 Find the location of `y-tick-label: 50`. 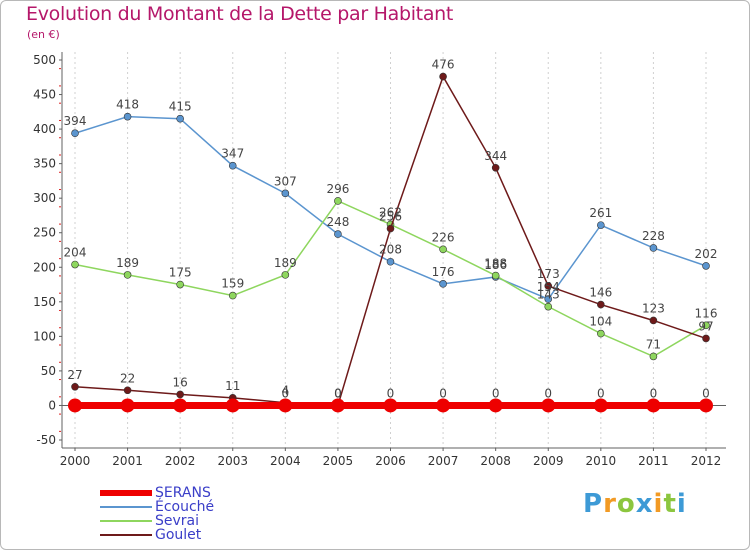

y-tick-label: 50 is located at coordinates (48, 371).